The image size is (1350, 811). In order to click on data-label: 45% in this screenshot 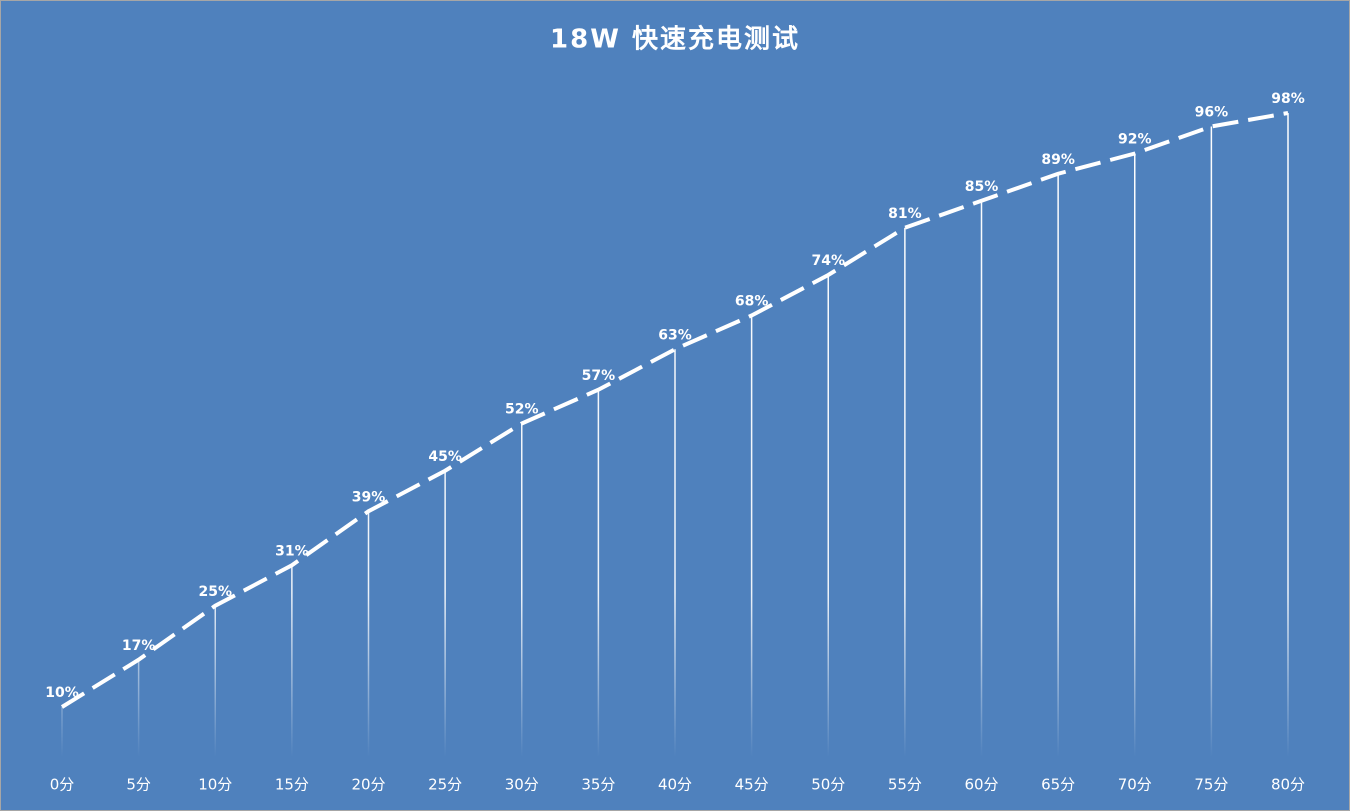, I will do `click(445, 457)`.